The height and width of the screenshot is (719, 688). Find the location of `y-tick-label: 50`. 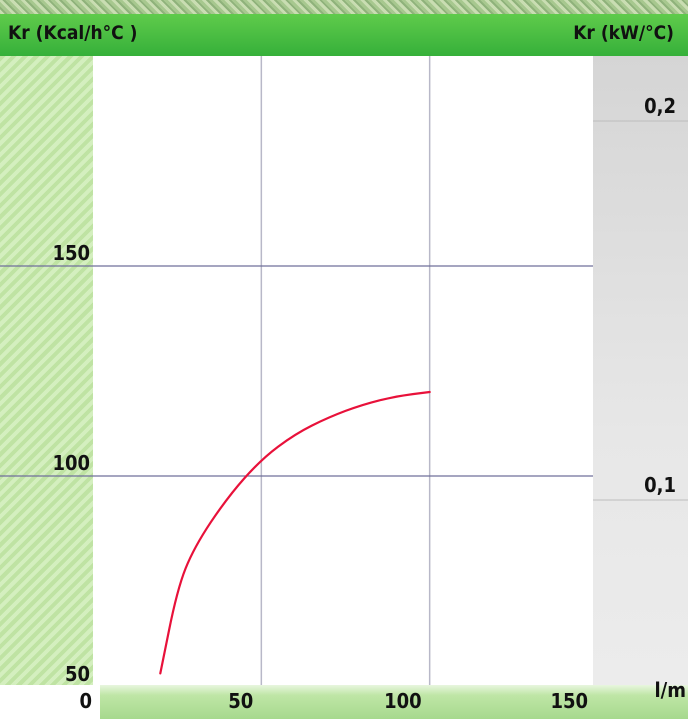

y-tick-label: 50 is located at coordinates (77, 674).